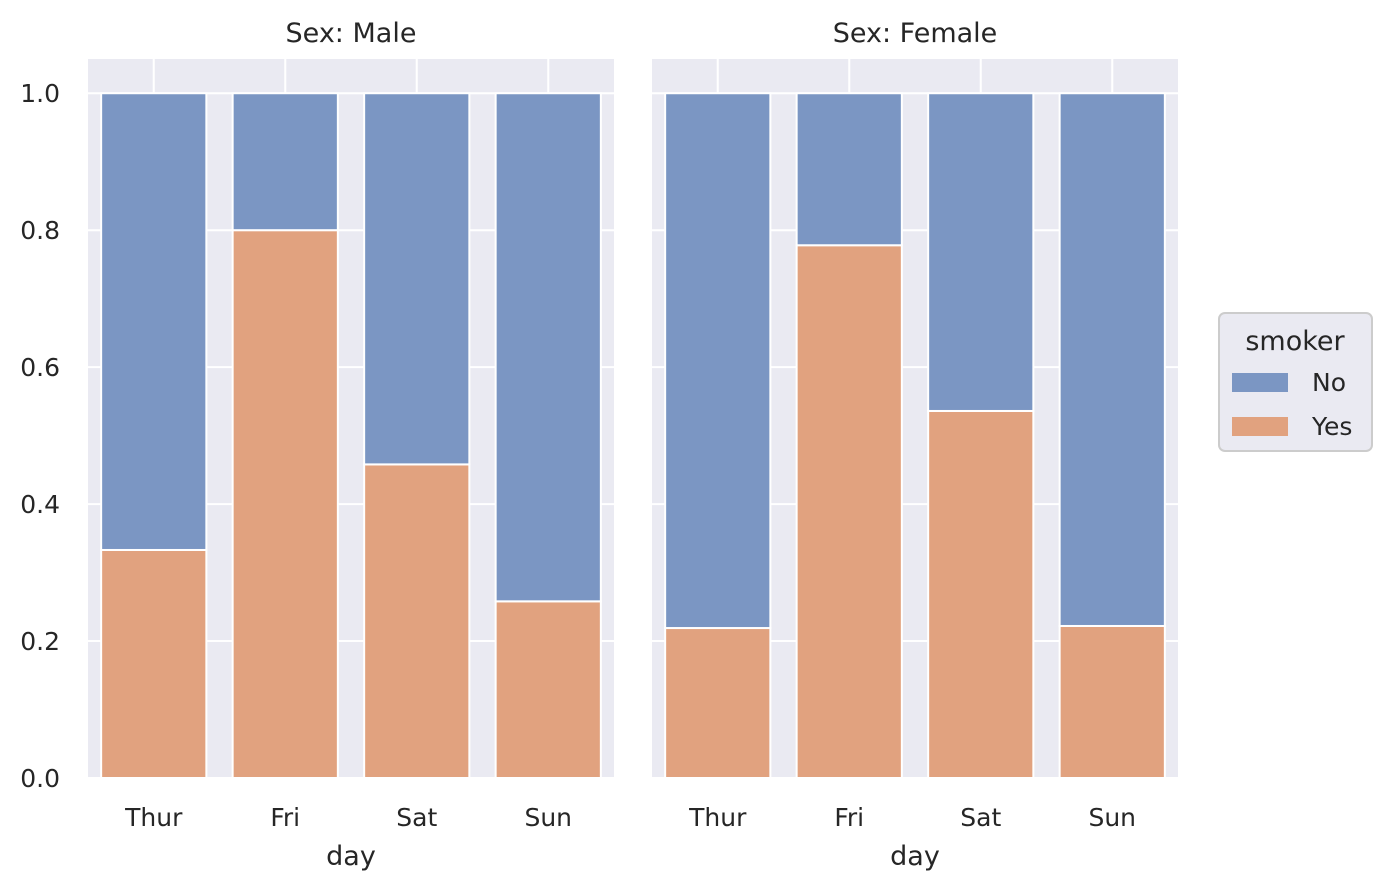 This screenshot has height=890, width=1376. I want to click on panel-1-bar-thur-yes, so click(154, 664).